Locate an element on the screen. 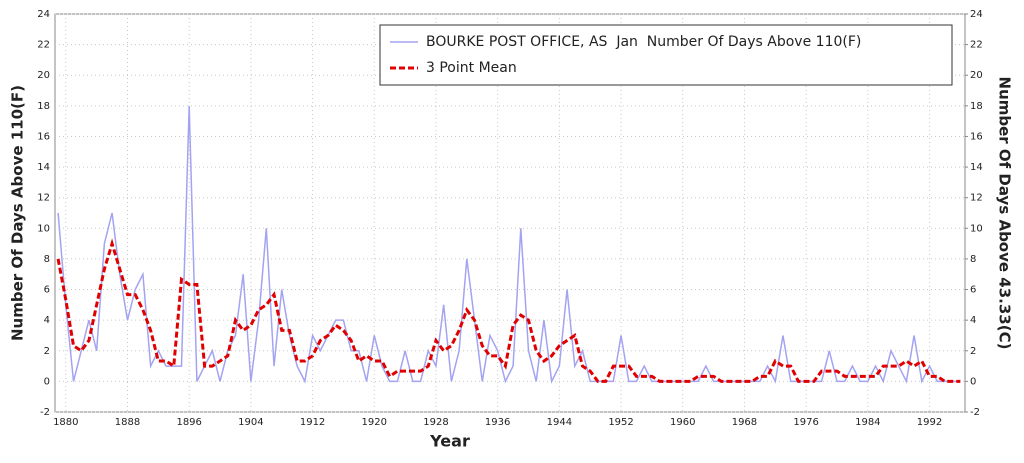 This screenshot has width=1024, height=463. x-tick-label: 1888 is located at coordinates (127, 422).